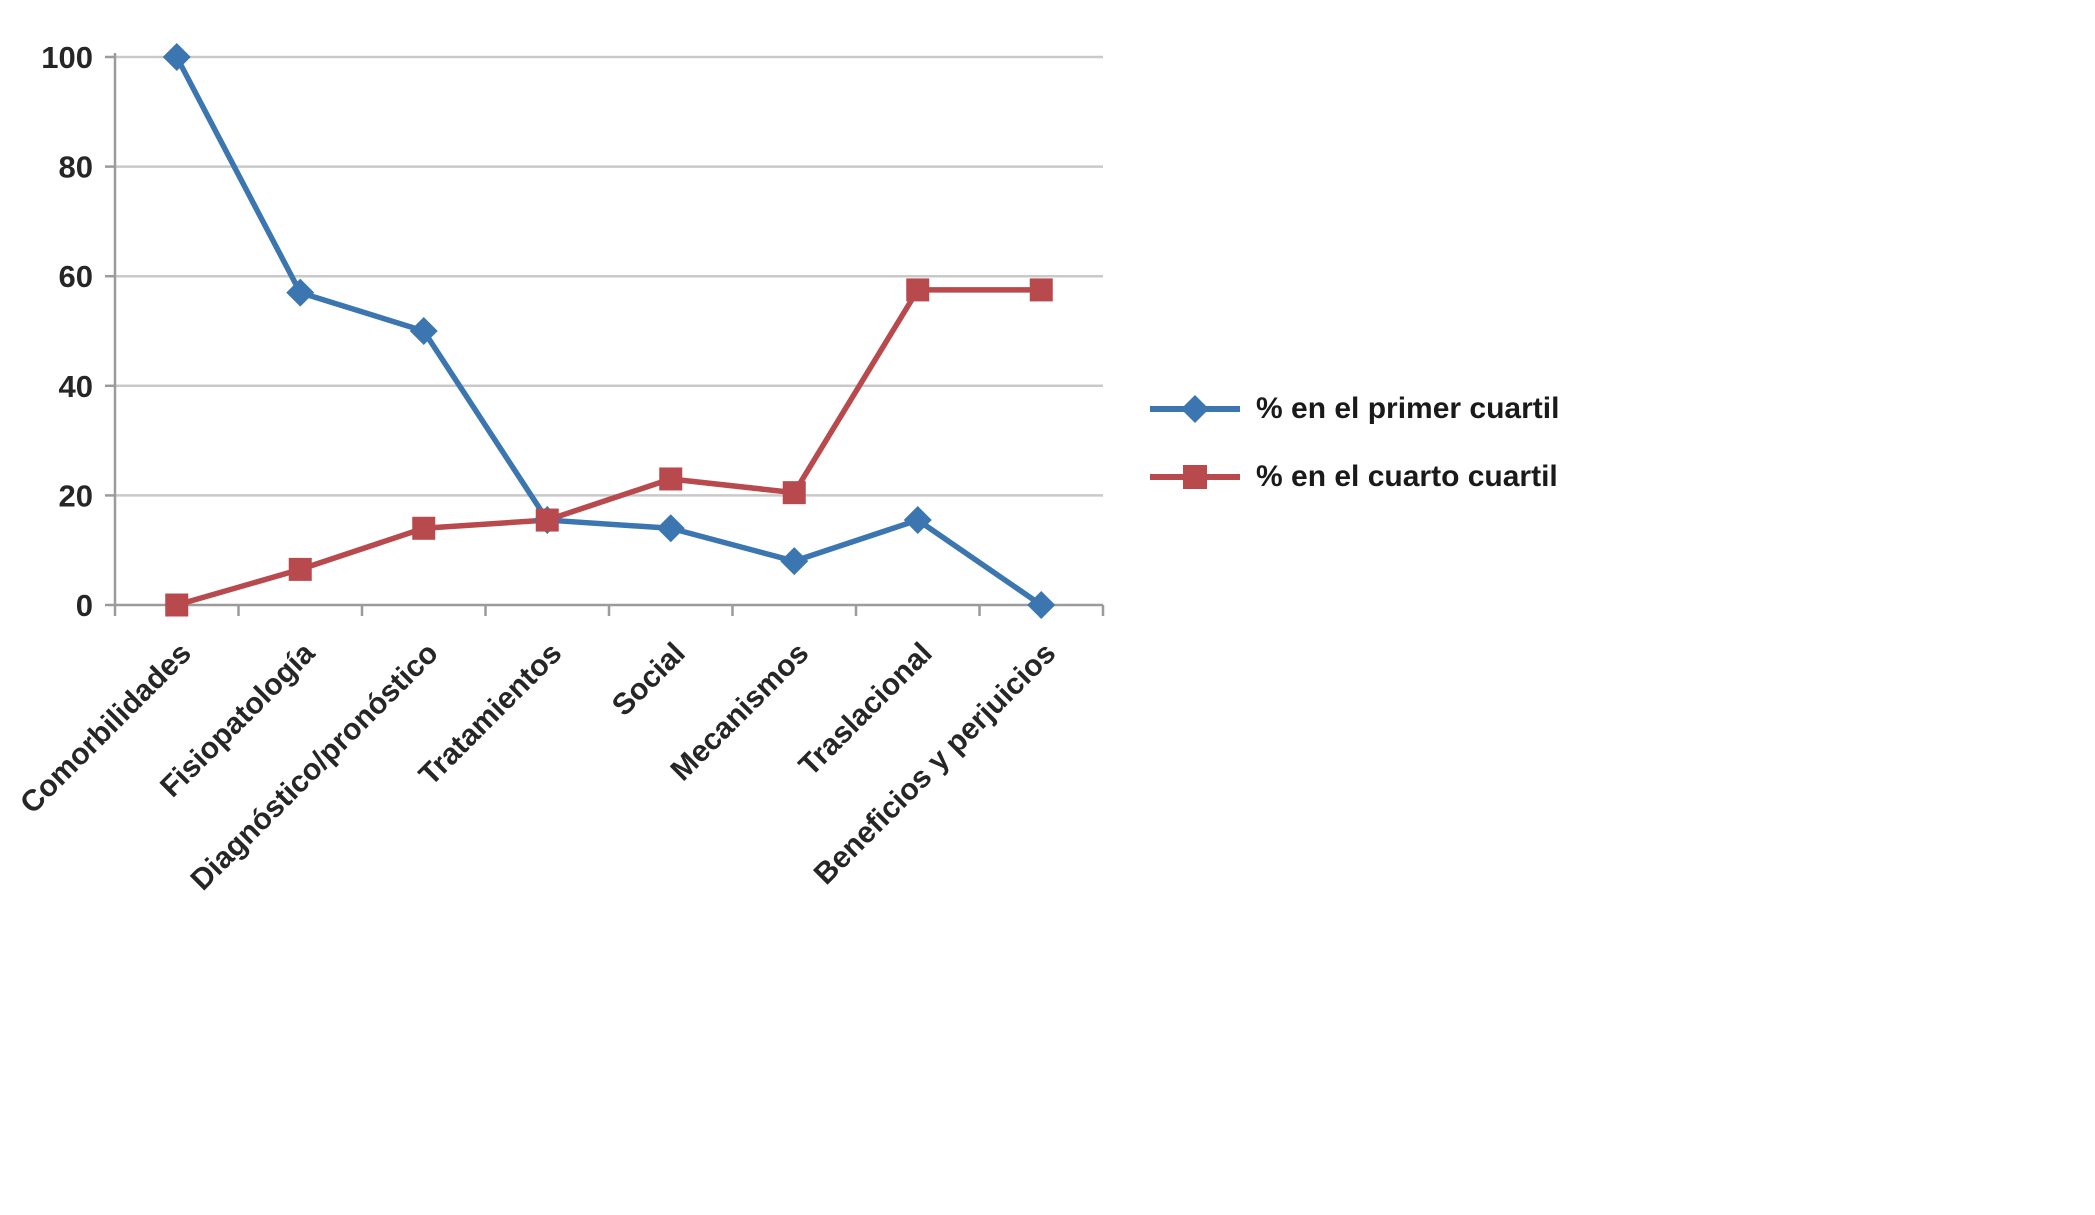 The width and height of the screenshot is (2095, 1215). I want to click on svg-text: 20, so click(76, 495).